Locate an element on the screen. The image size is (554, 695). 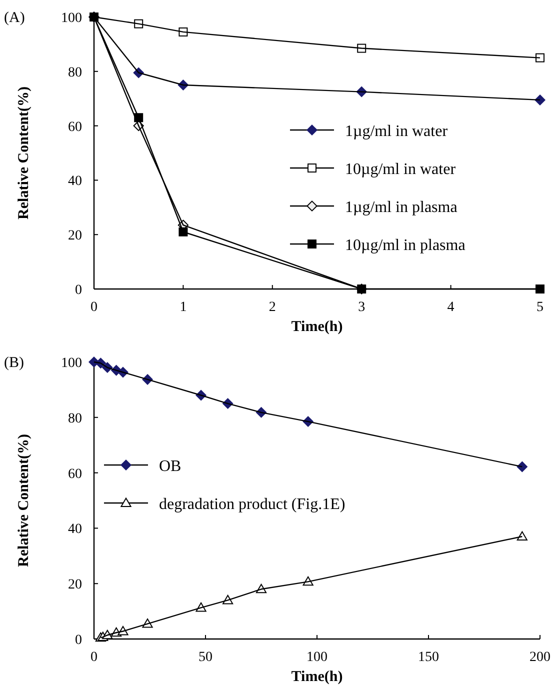
legend-label: 10µg/ml in water is located at coordinates (400, 169).